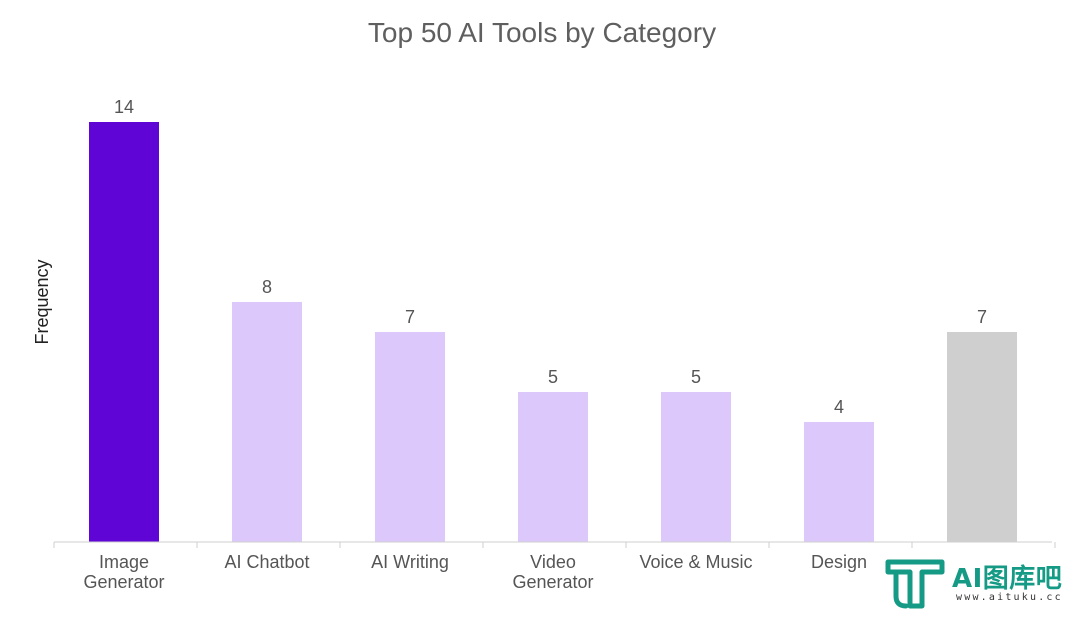 The image size is (1080, 619). I want to click on x-tick-label: Video Generator, so click(552, 572).